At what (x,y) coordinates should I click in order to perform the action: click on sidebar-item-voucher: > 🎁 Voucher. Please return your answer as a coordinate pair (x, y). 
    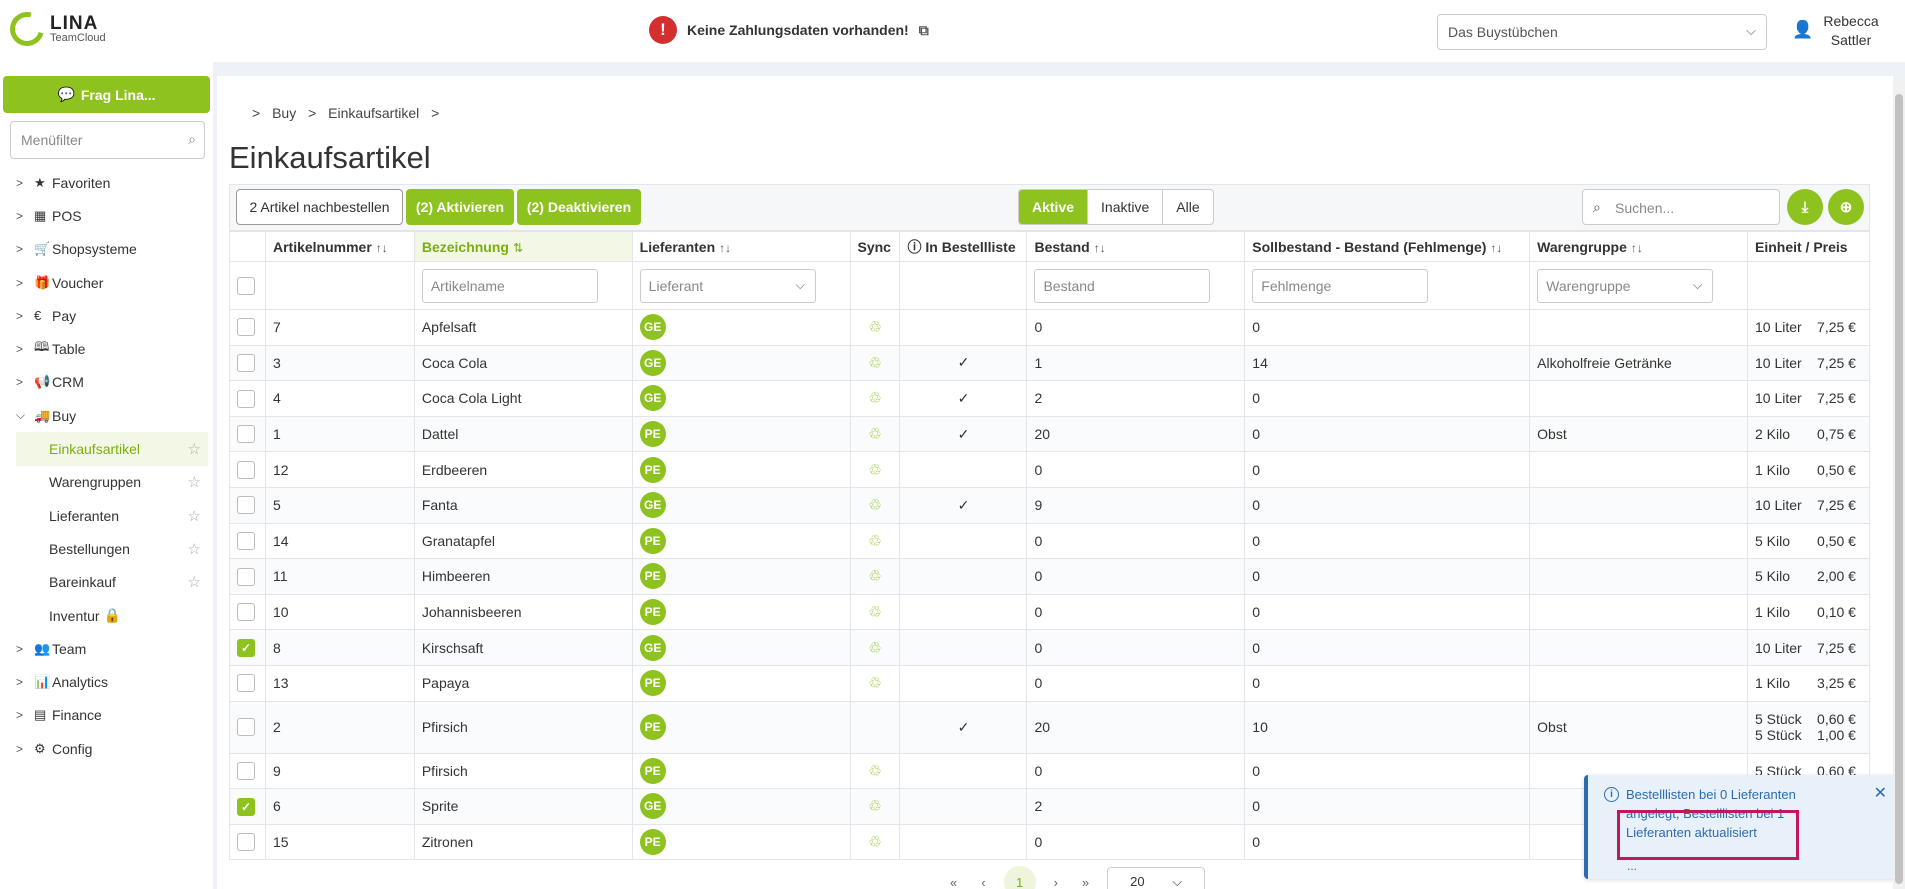
    Looking at the image, I should click on (106, 282).